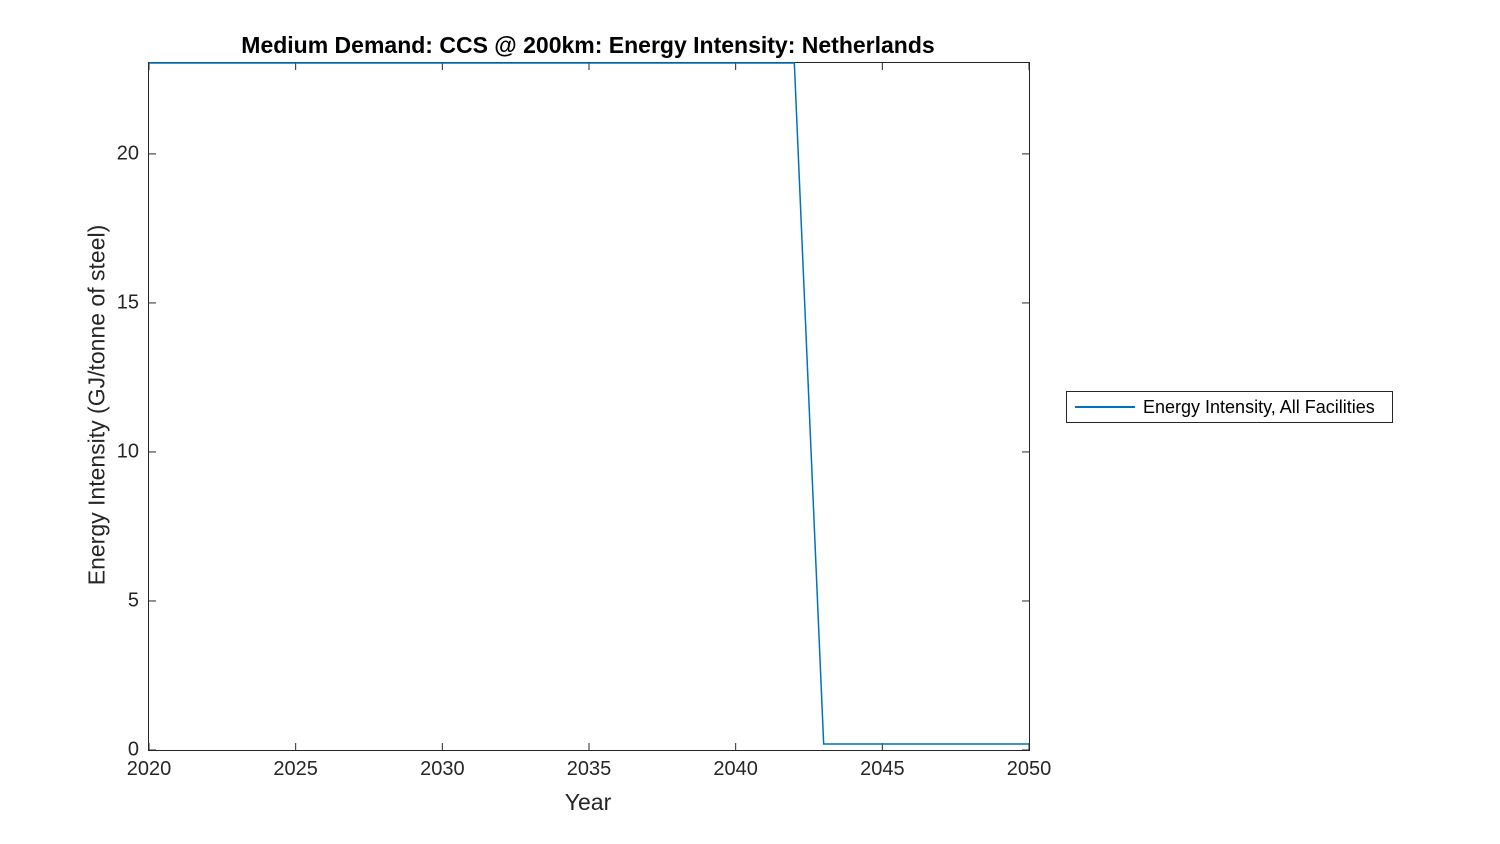  Describe the element at coordinates (588, 802) in the screenshot. I see `x-axis-label: Year` at that location.